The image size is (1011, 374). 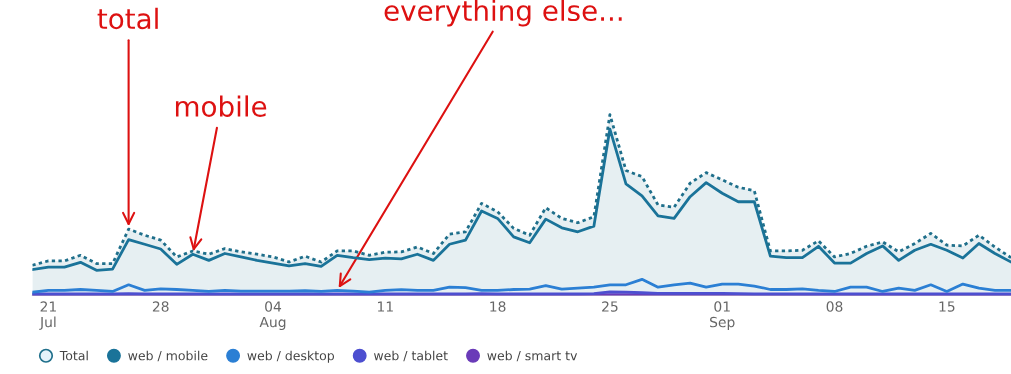 What do you see at coordinates (73, 355) in the screenshot?
I see `legend-label: Total` at bounding box center [73, 355].